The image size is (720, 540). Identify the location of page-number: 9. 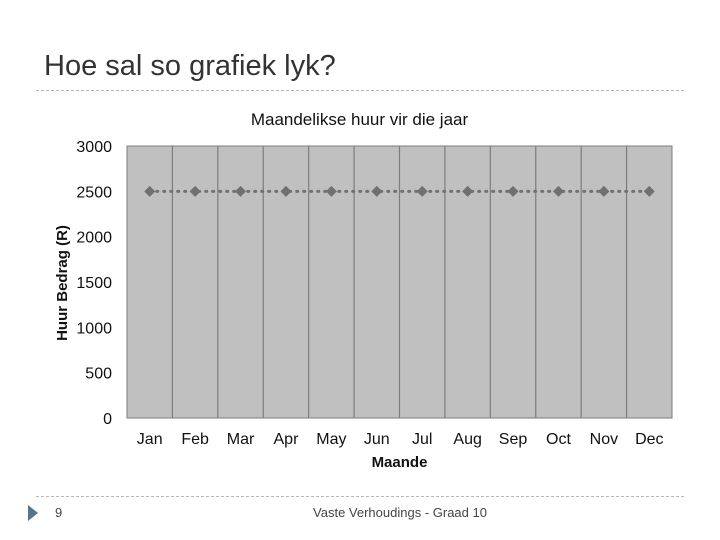
(59, 512).